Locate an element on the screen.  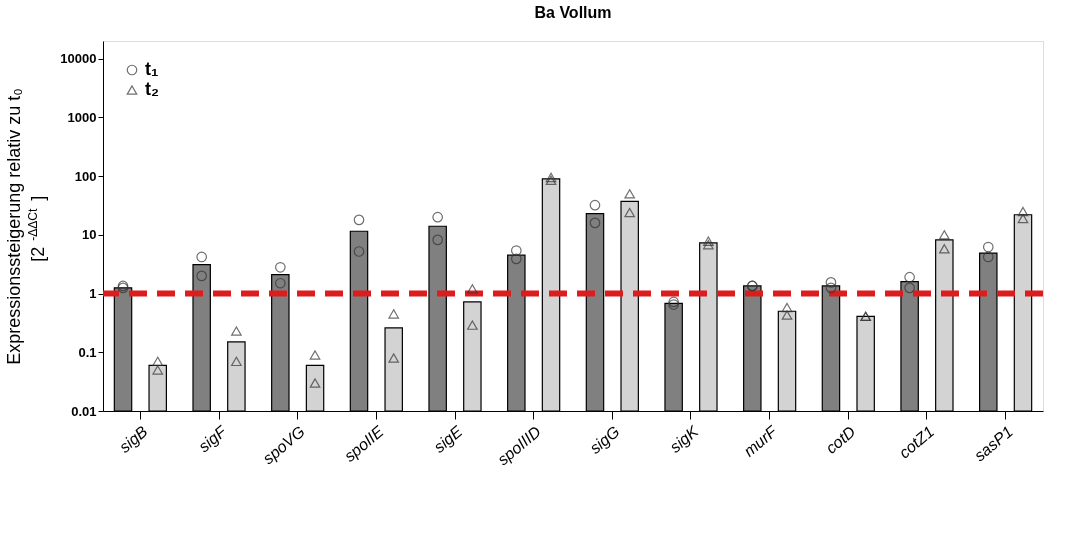
chart-title: Ba Vollum is located at coordinates (573, 12).